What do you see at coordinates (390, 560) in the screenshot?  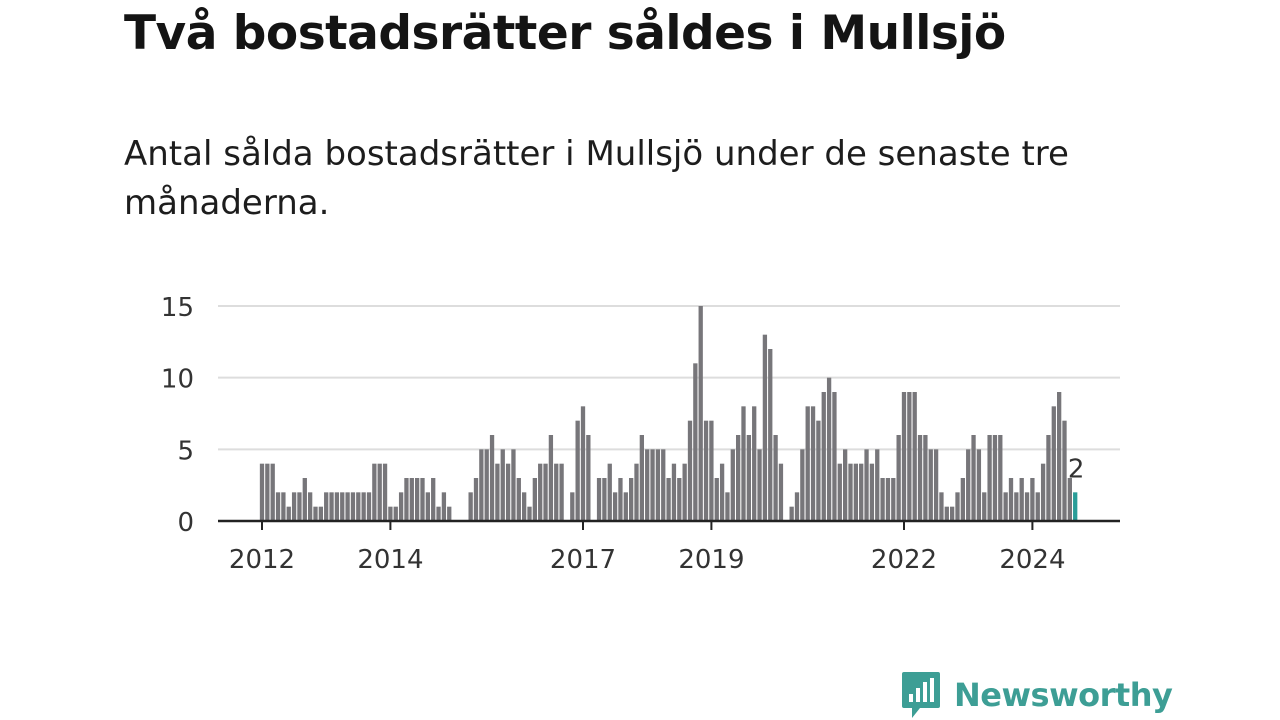 I see `x-tick-label: 2014` at bounding box center [390, 560].